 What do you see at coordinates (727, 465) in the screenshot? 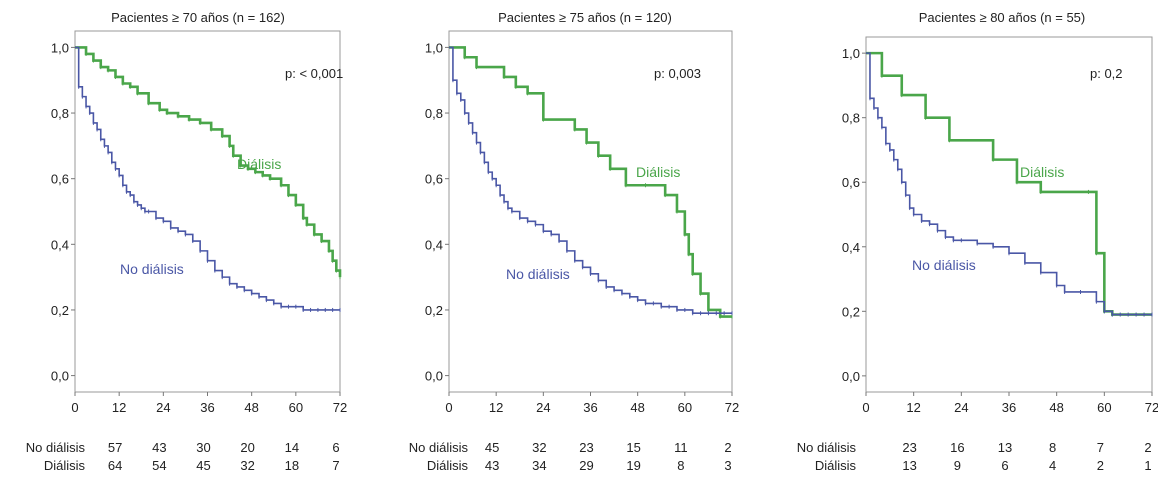
I see `risk-value: 3` at bounding box center [727, 465].